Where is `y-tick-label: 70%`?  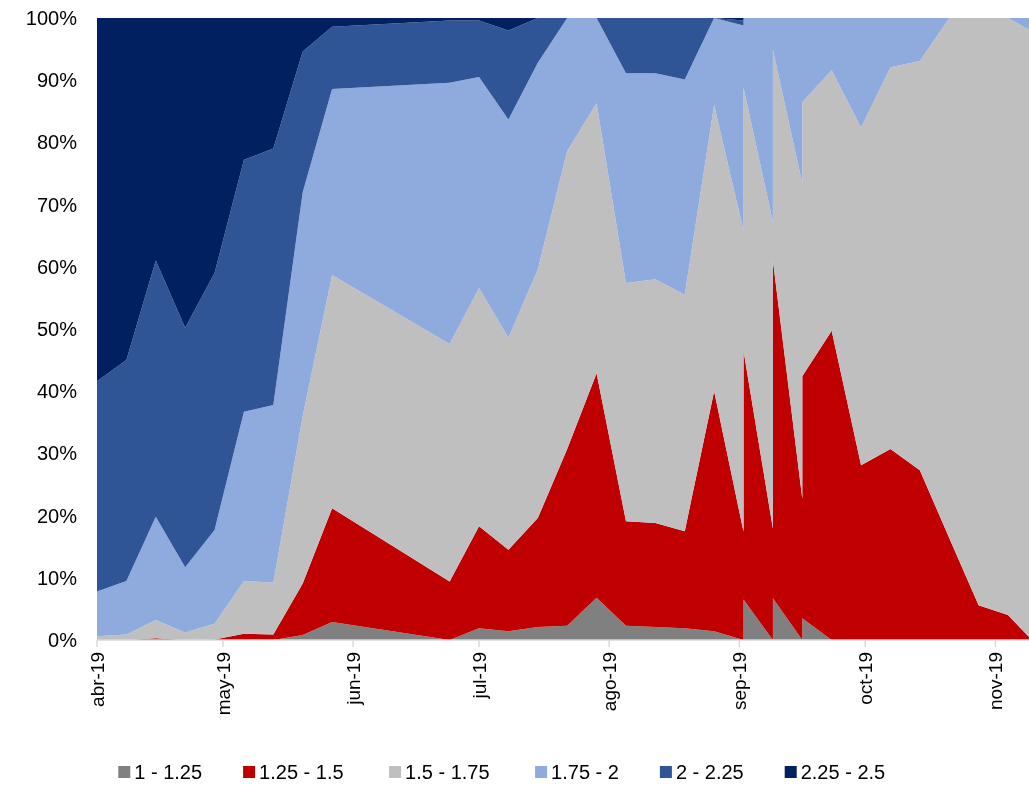
y-tick-label: 70% is located at coordinates (57, 204).